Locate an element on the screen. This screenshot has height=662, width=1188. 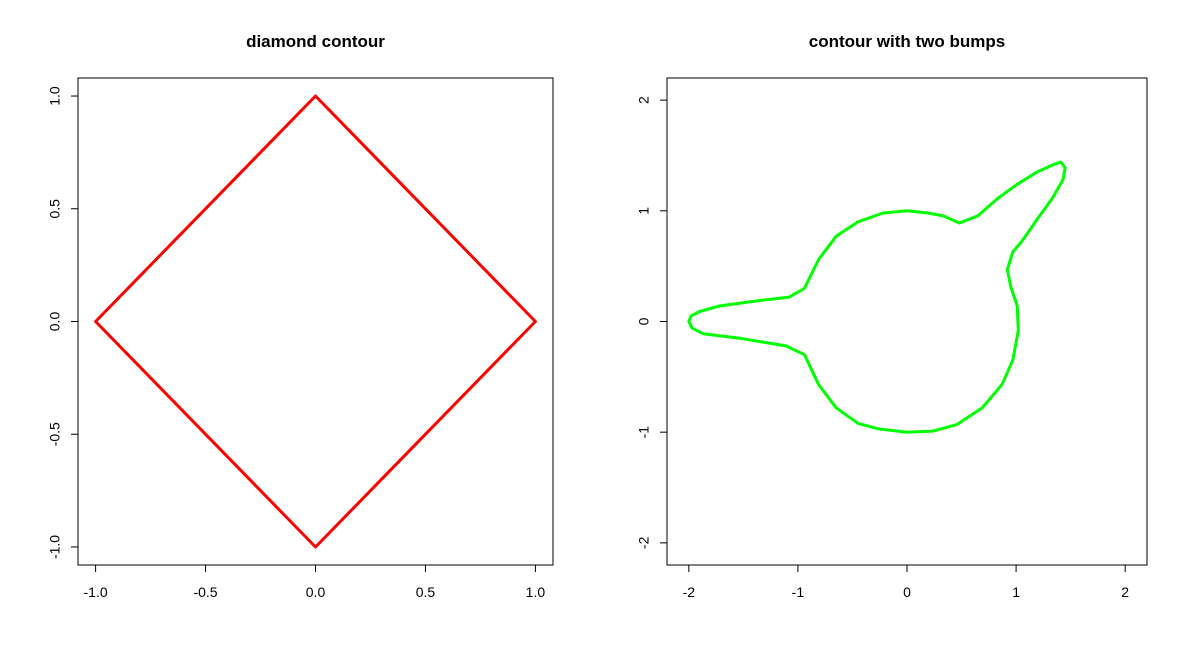
y-tick-label: 0.0 is located at coordinates (55, 322).